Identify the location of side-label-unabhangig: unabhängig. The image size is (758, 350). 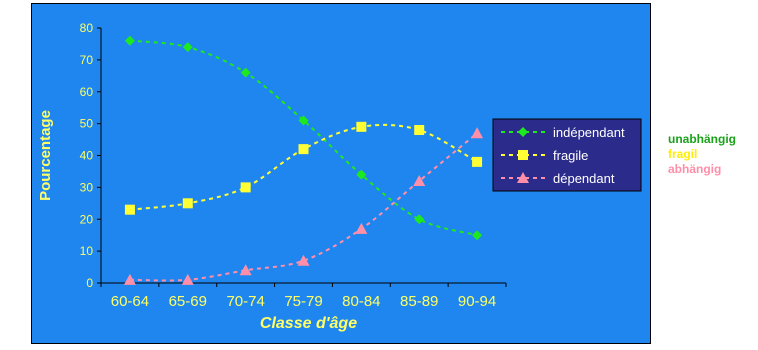
(702, 139).